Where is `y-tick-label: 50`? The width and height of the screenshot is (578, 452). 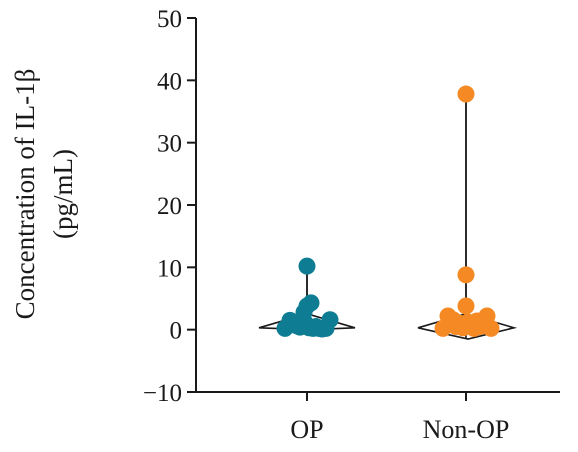
y-tick-label: 50 is located at coordinates (169, 19).